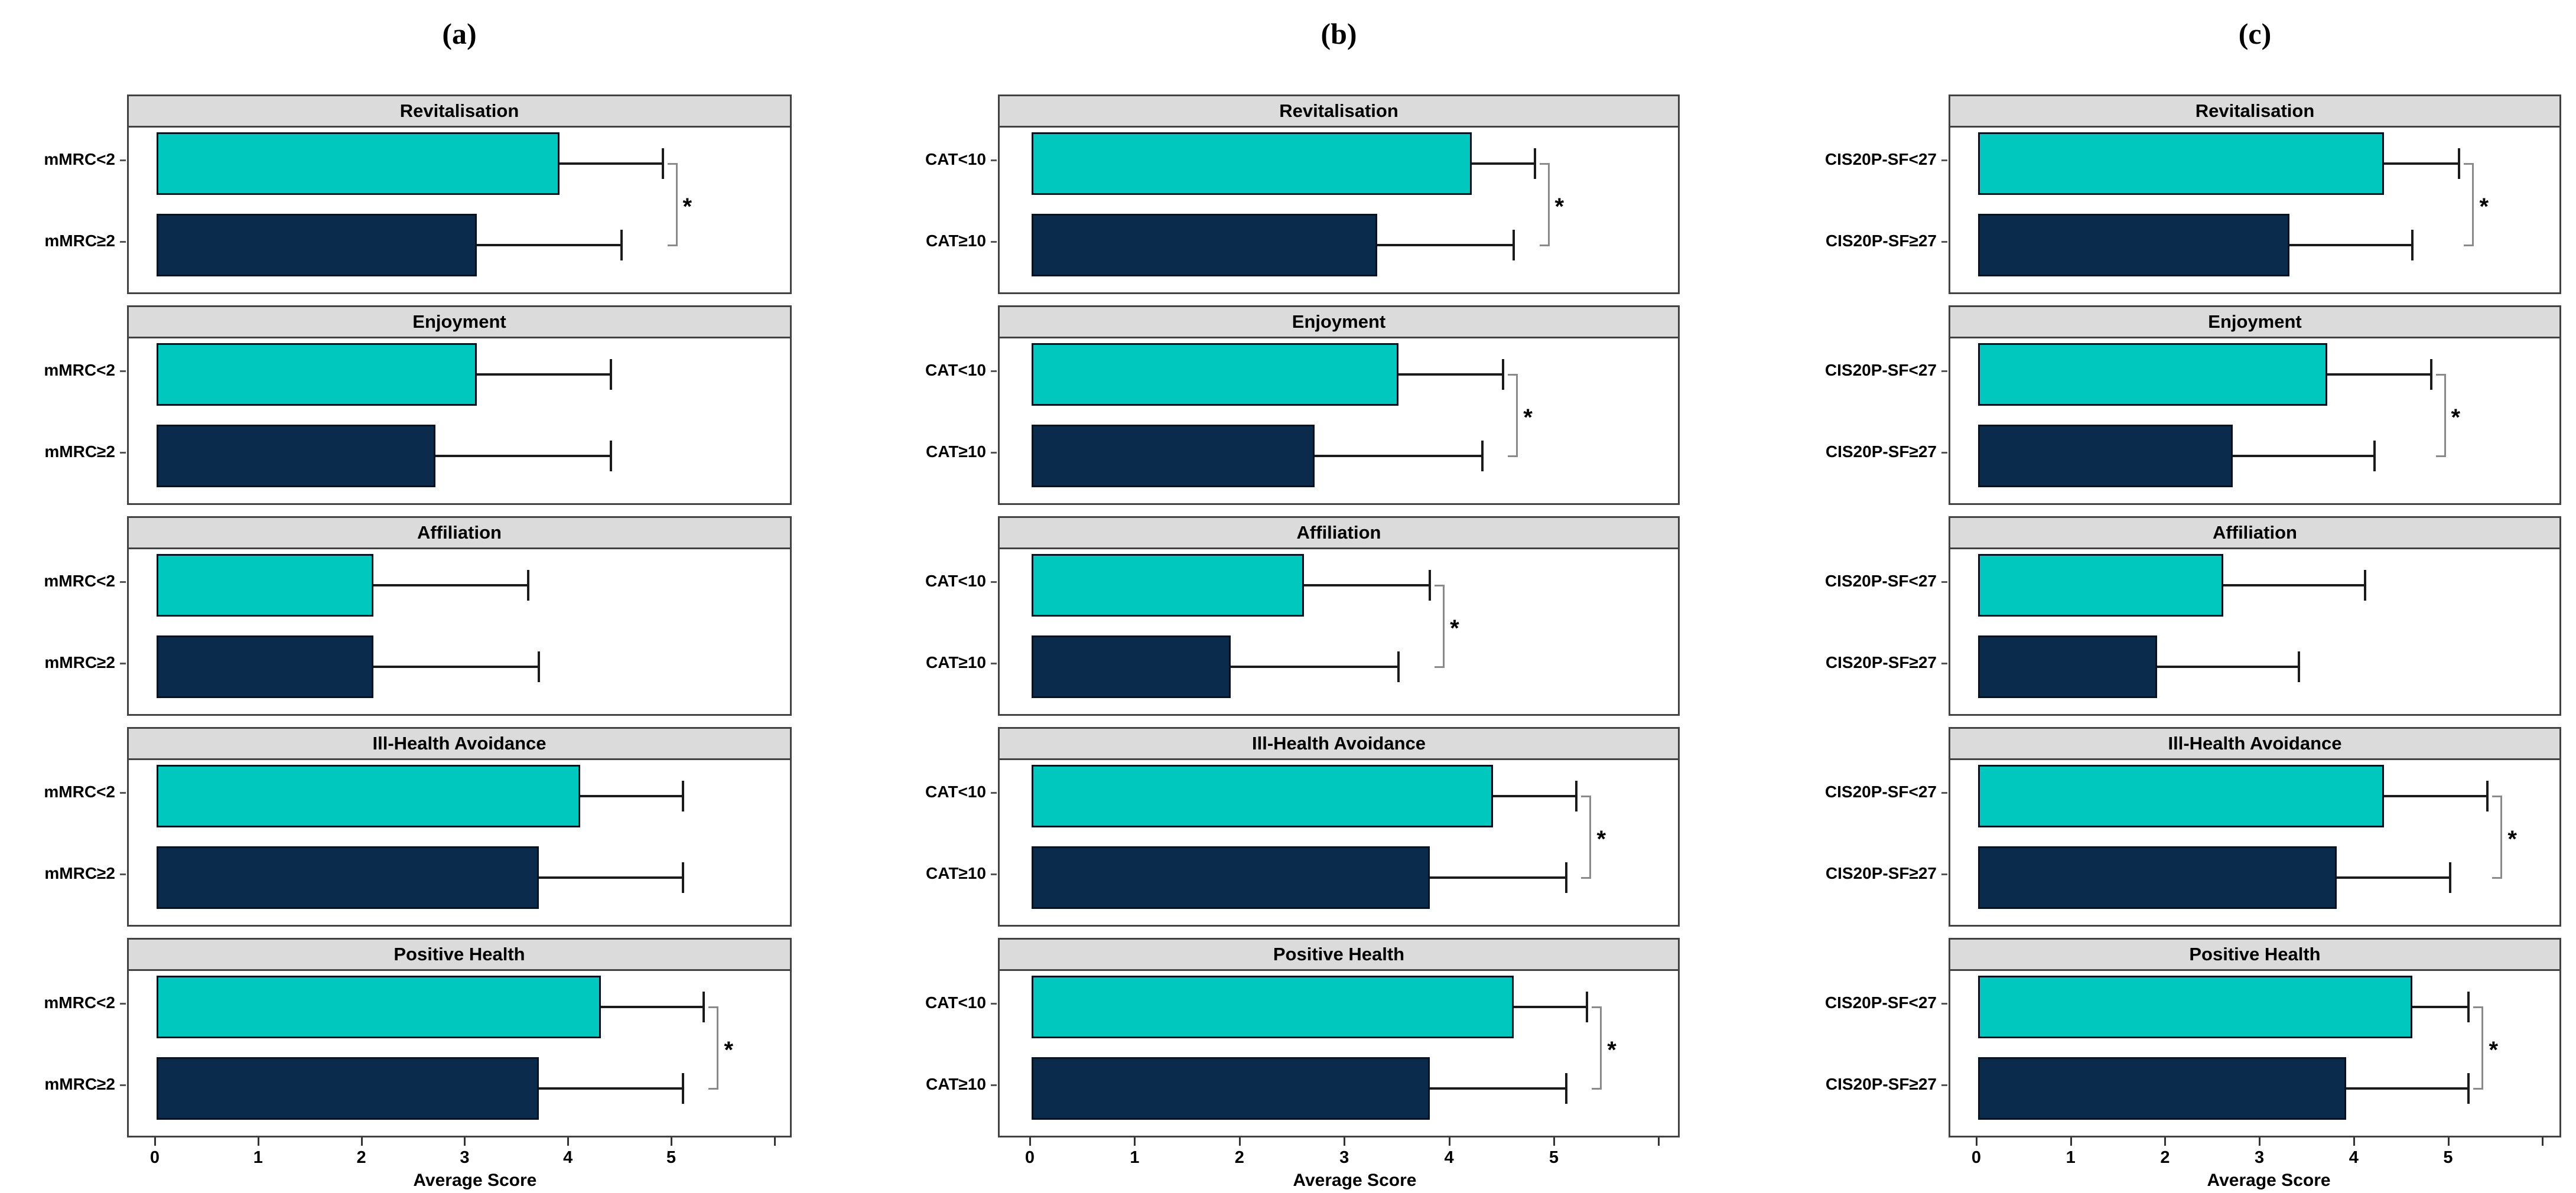 The image size is (2576, 1193). What do you see at coordinates (459, 110) in the screenshot?
I see `facet-title: Revitalisation` at bounding box center [459, 110].